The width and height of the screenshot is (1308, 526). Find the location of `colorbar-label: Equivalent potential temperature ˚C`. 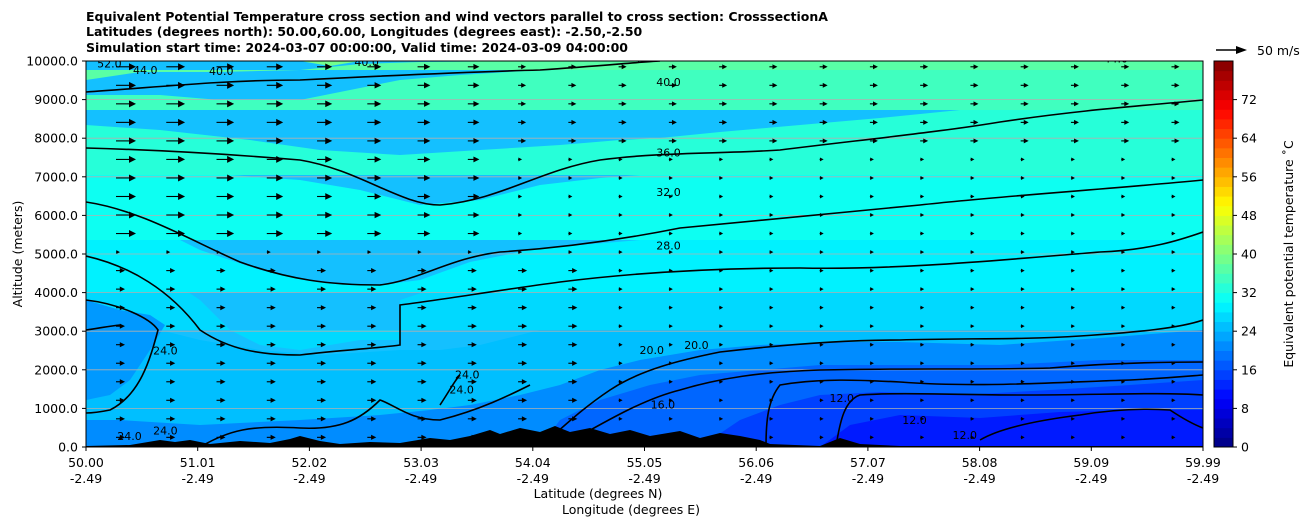

colorbar-label: Equivalent potential temperature ˚C is located at coordinates (1288, 254).